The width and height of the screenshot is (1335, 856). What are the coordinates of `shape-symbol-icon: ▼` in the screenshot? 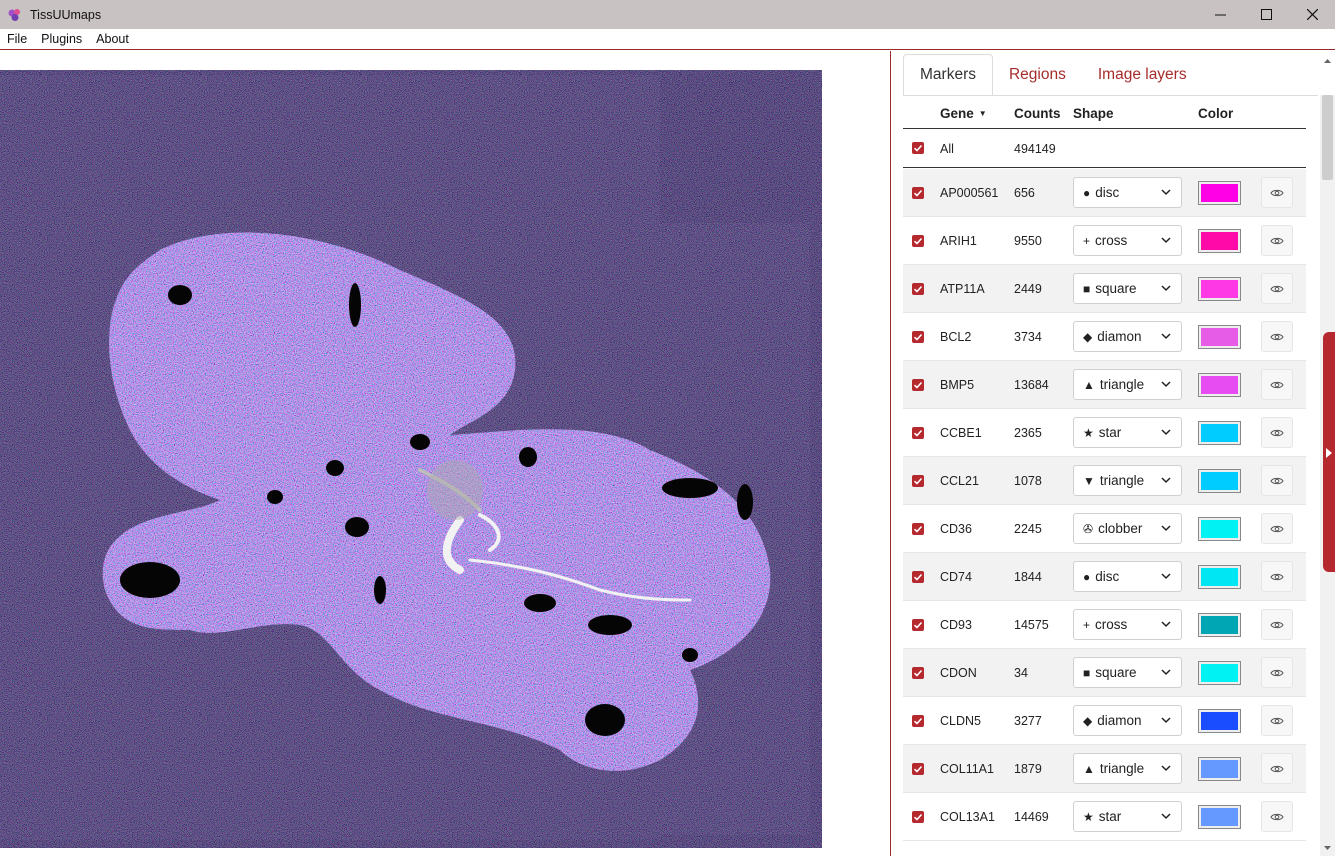 It's located at (1089, 480).